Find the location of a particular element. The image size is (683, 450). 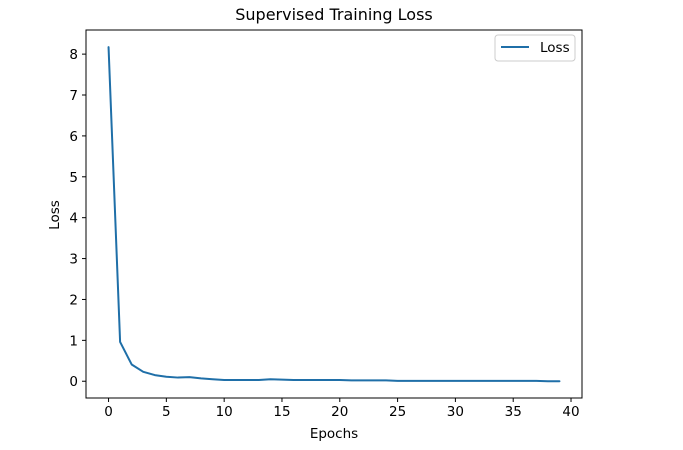

y-tick-label: 8 is located at coordinates (73, 55).